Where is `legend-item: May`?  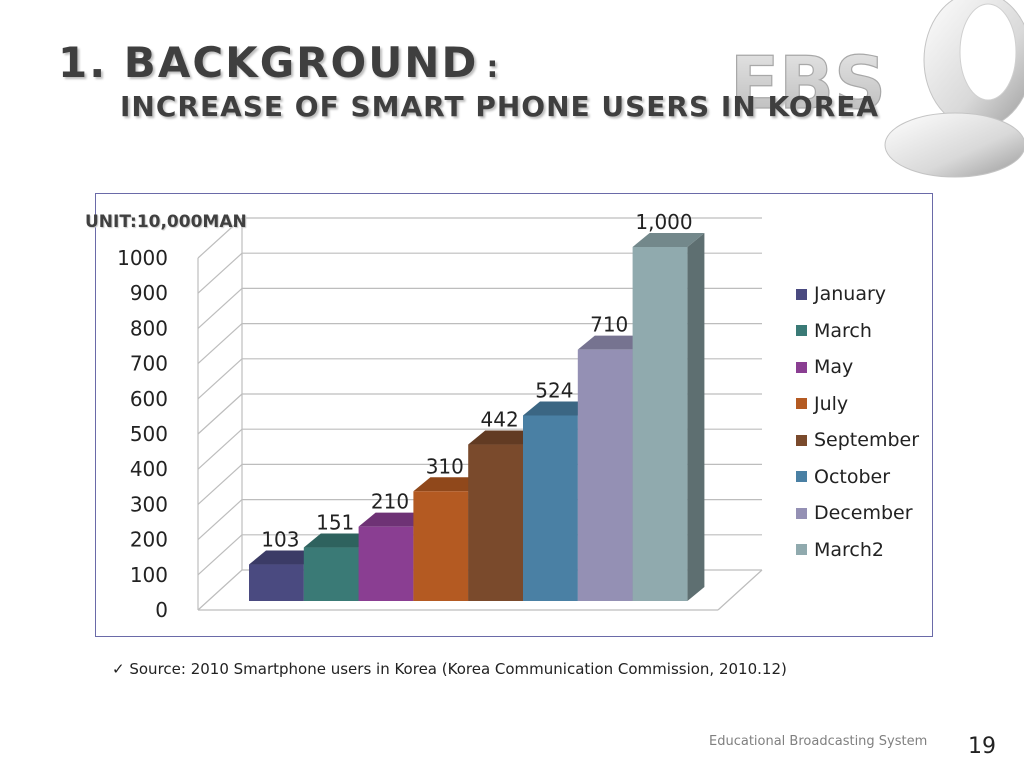 legend-item: May is located at coordinates (857, 367).